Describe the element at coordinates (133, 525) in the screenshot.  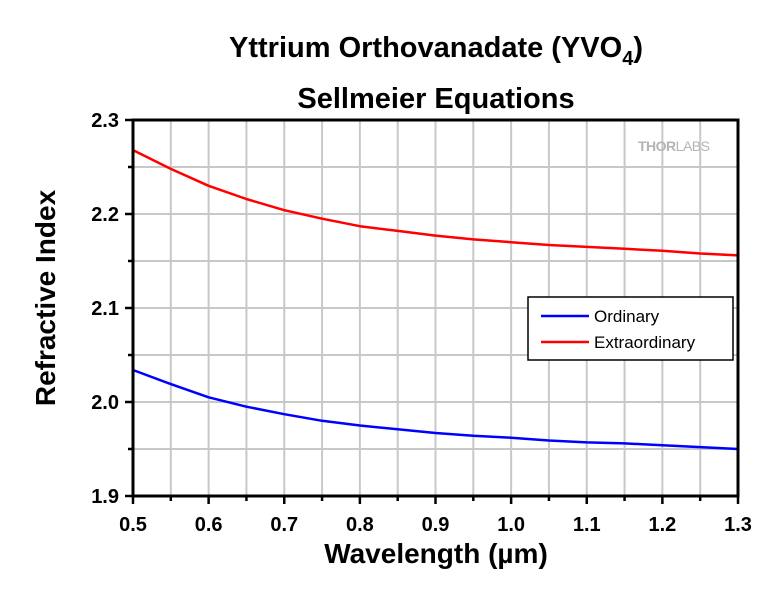
I see `x-tick-label: 0.5` at that location.